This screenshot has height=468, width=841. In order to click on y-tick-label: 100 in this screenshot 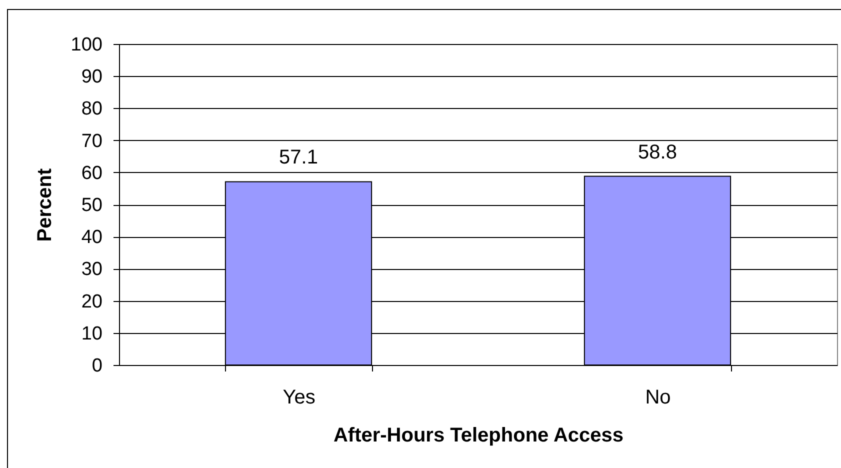, I will do `click(86, 45)`.